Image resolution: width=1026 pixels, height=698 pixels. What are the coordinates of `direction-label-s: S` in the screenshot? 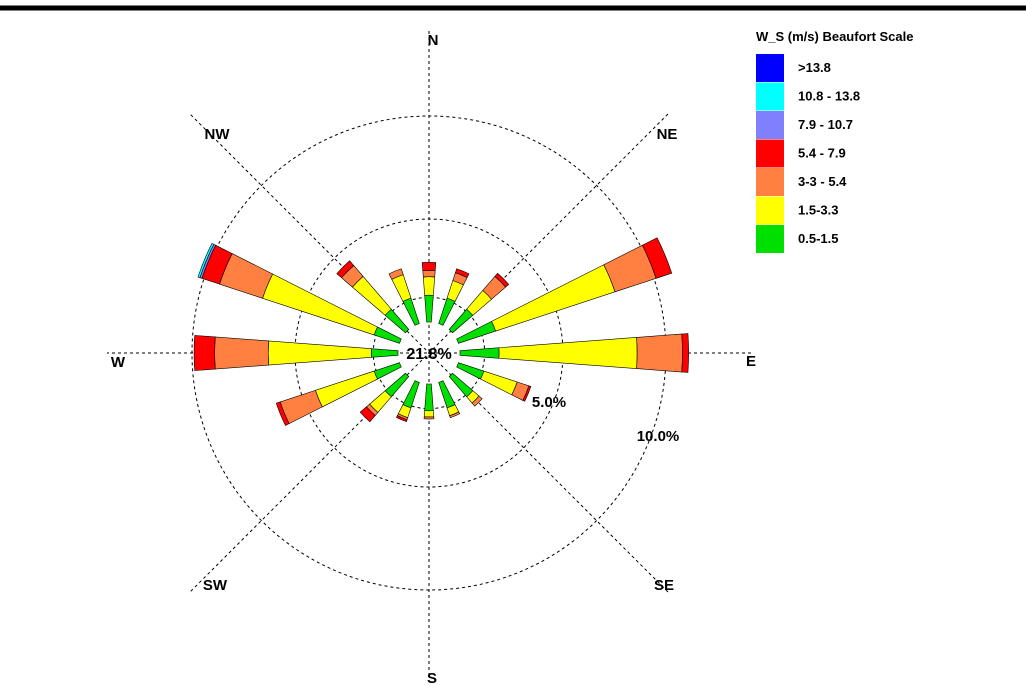 It's located at (432, 678).